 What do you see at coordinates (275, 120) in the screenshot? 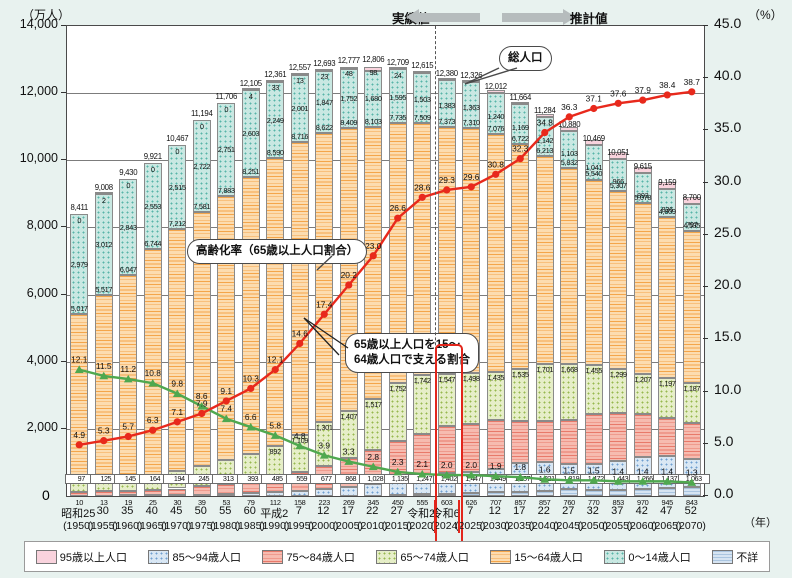
I see `age-0-14-label: 2,249` at bounding box center [275, 120].